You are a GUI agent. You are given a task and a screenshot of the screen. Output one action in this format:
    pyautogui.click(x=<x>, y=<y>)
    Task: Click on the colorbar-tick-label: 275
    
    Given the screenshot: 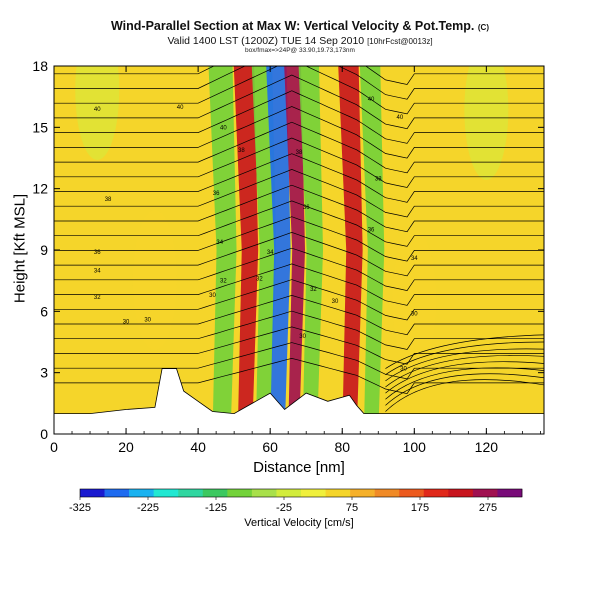 What is the action you would take?
    pyautogui.click(x=488, y=508)
    